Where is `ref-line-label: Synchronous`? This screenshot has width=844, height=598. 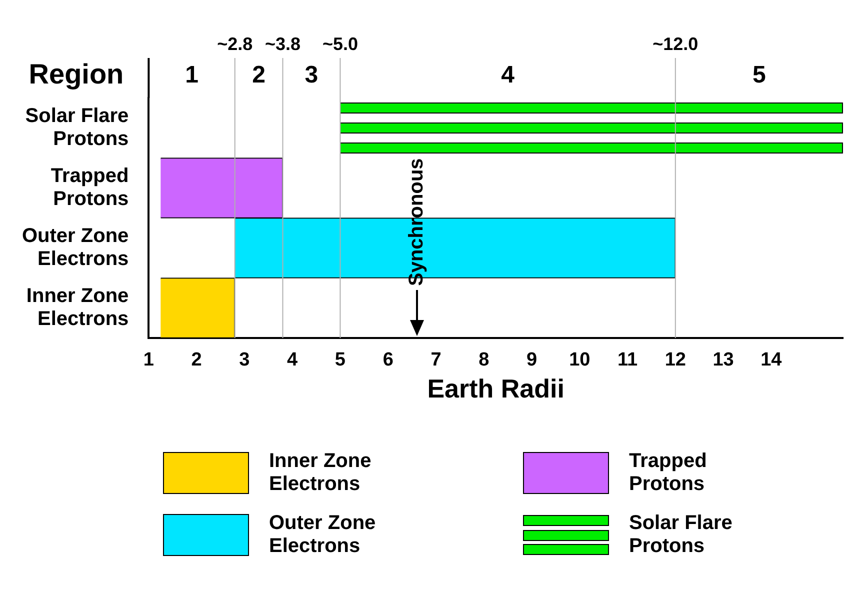 ref-line-label: Synchronous is located at coordinates (416, 222).